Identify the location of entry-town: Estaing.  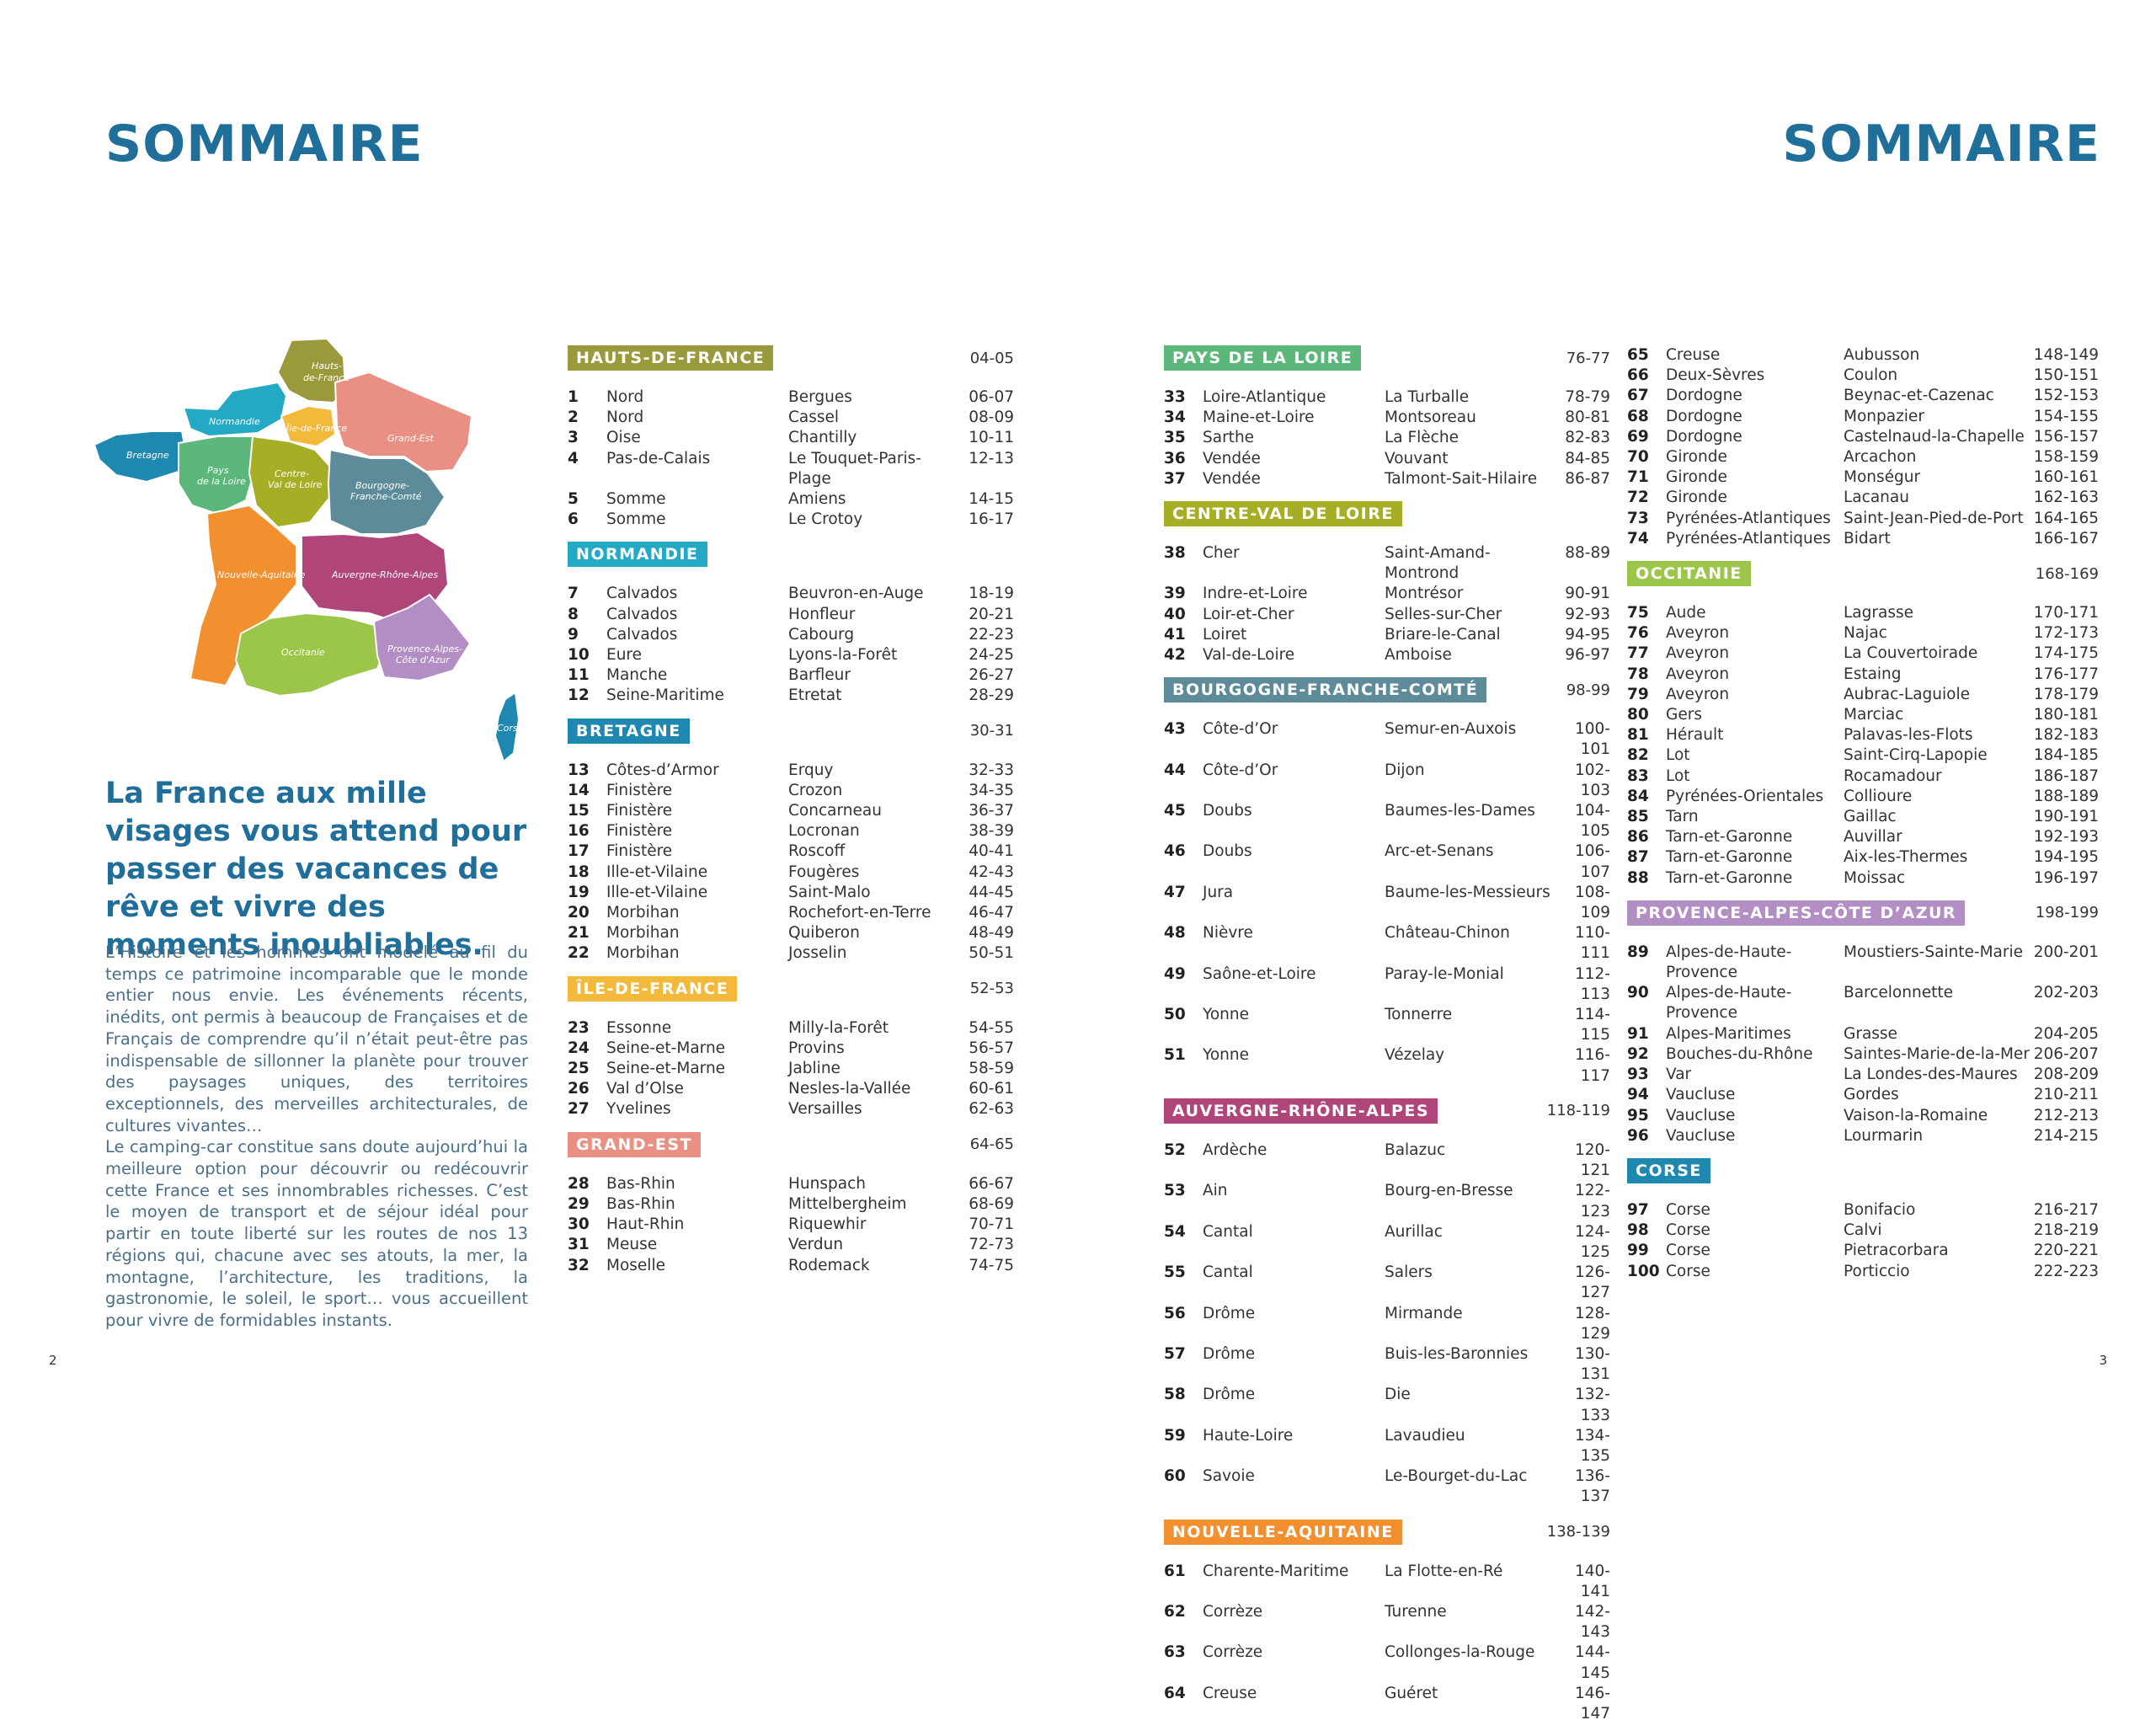
(1873, 674).